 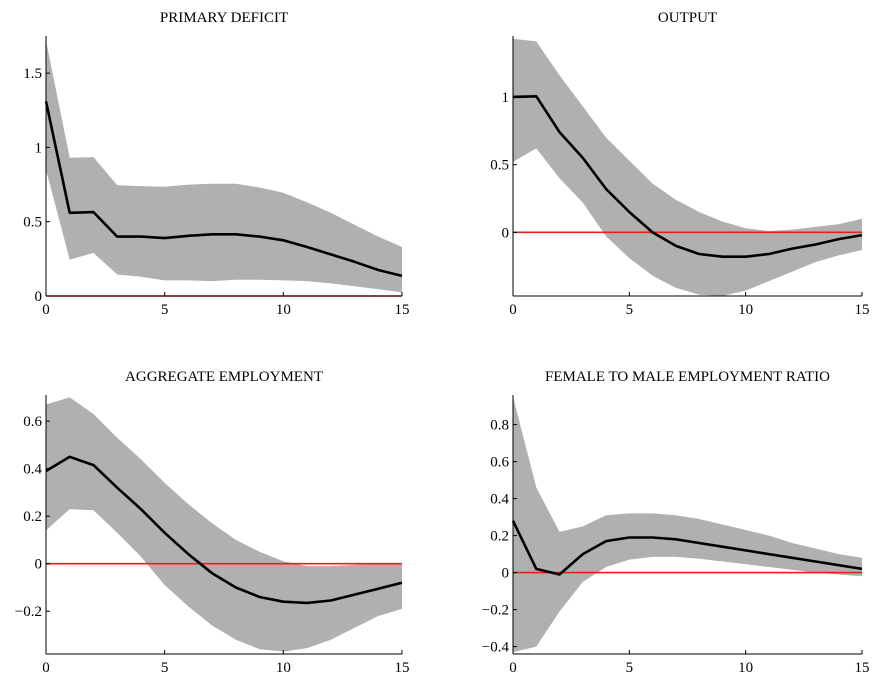 What do you see at coordinates (32, 74) in the screenshot?
I see `y-tick-label: 1.5` at bounding box center [32, 74].